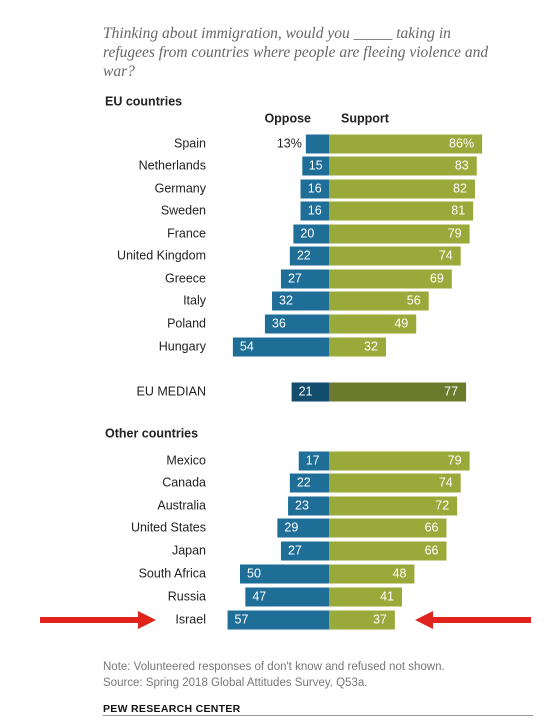 Image resolution: width=559 pixels, height=723 pixels. What do you see at coordinates (414, 300) in the screenshot?
I see `support-value-label: 56` at bounding box center [414, 300].